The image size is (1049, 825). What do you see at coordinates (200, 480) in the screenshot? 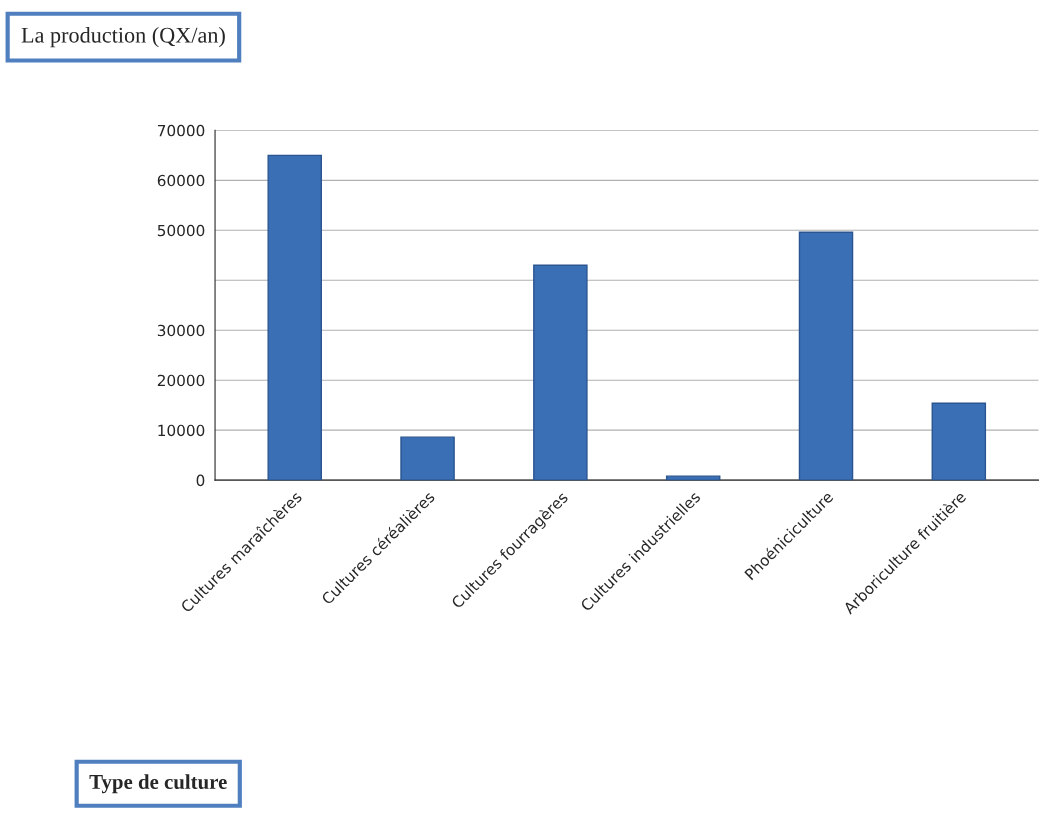
I see `y-tick-label: 0` at bounding box center [200, 480].